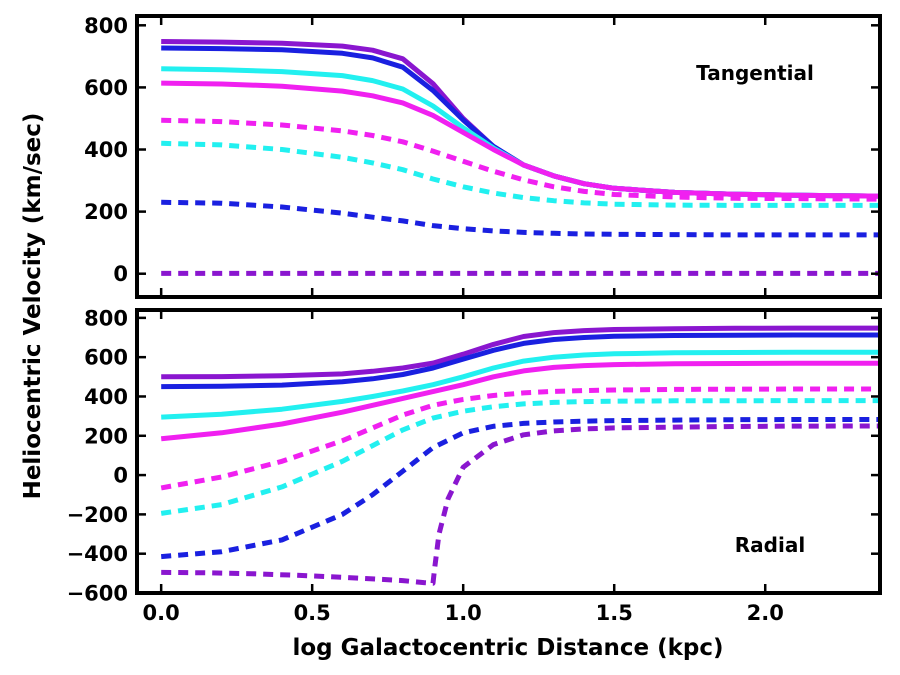  Describe the element at coordinates (33, 306) in the screenshot. I see `y-axis-label: Heliocentric Velocity (km/sec)` at that location.